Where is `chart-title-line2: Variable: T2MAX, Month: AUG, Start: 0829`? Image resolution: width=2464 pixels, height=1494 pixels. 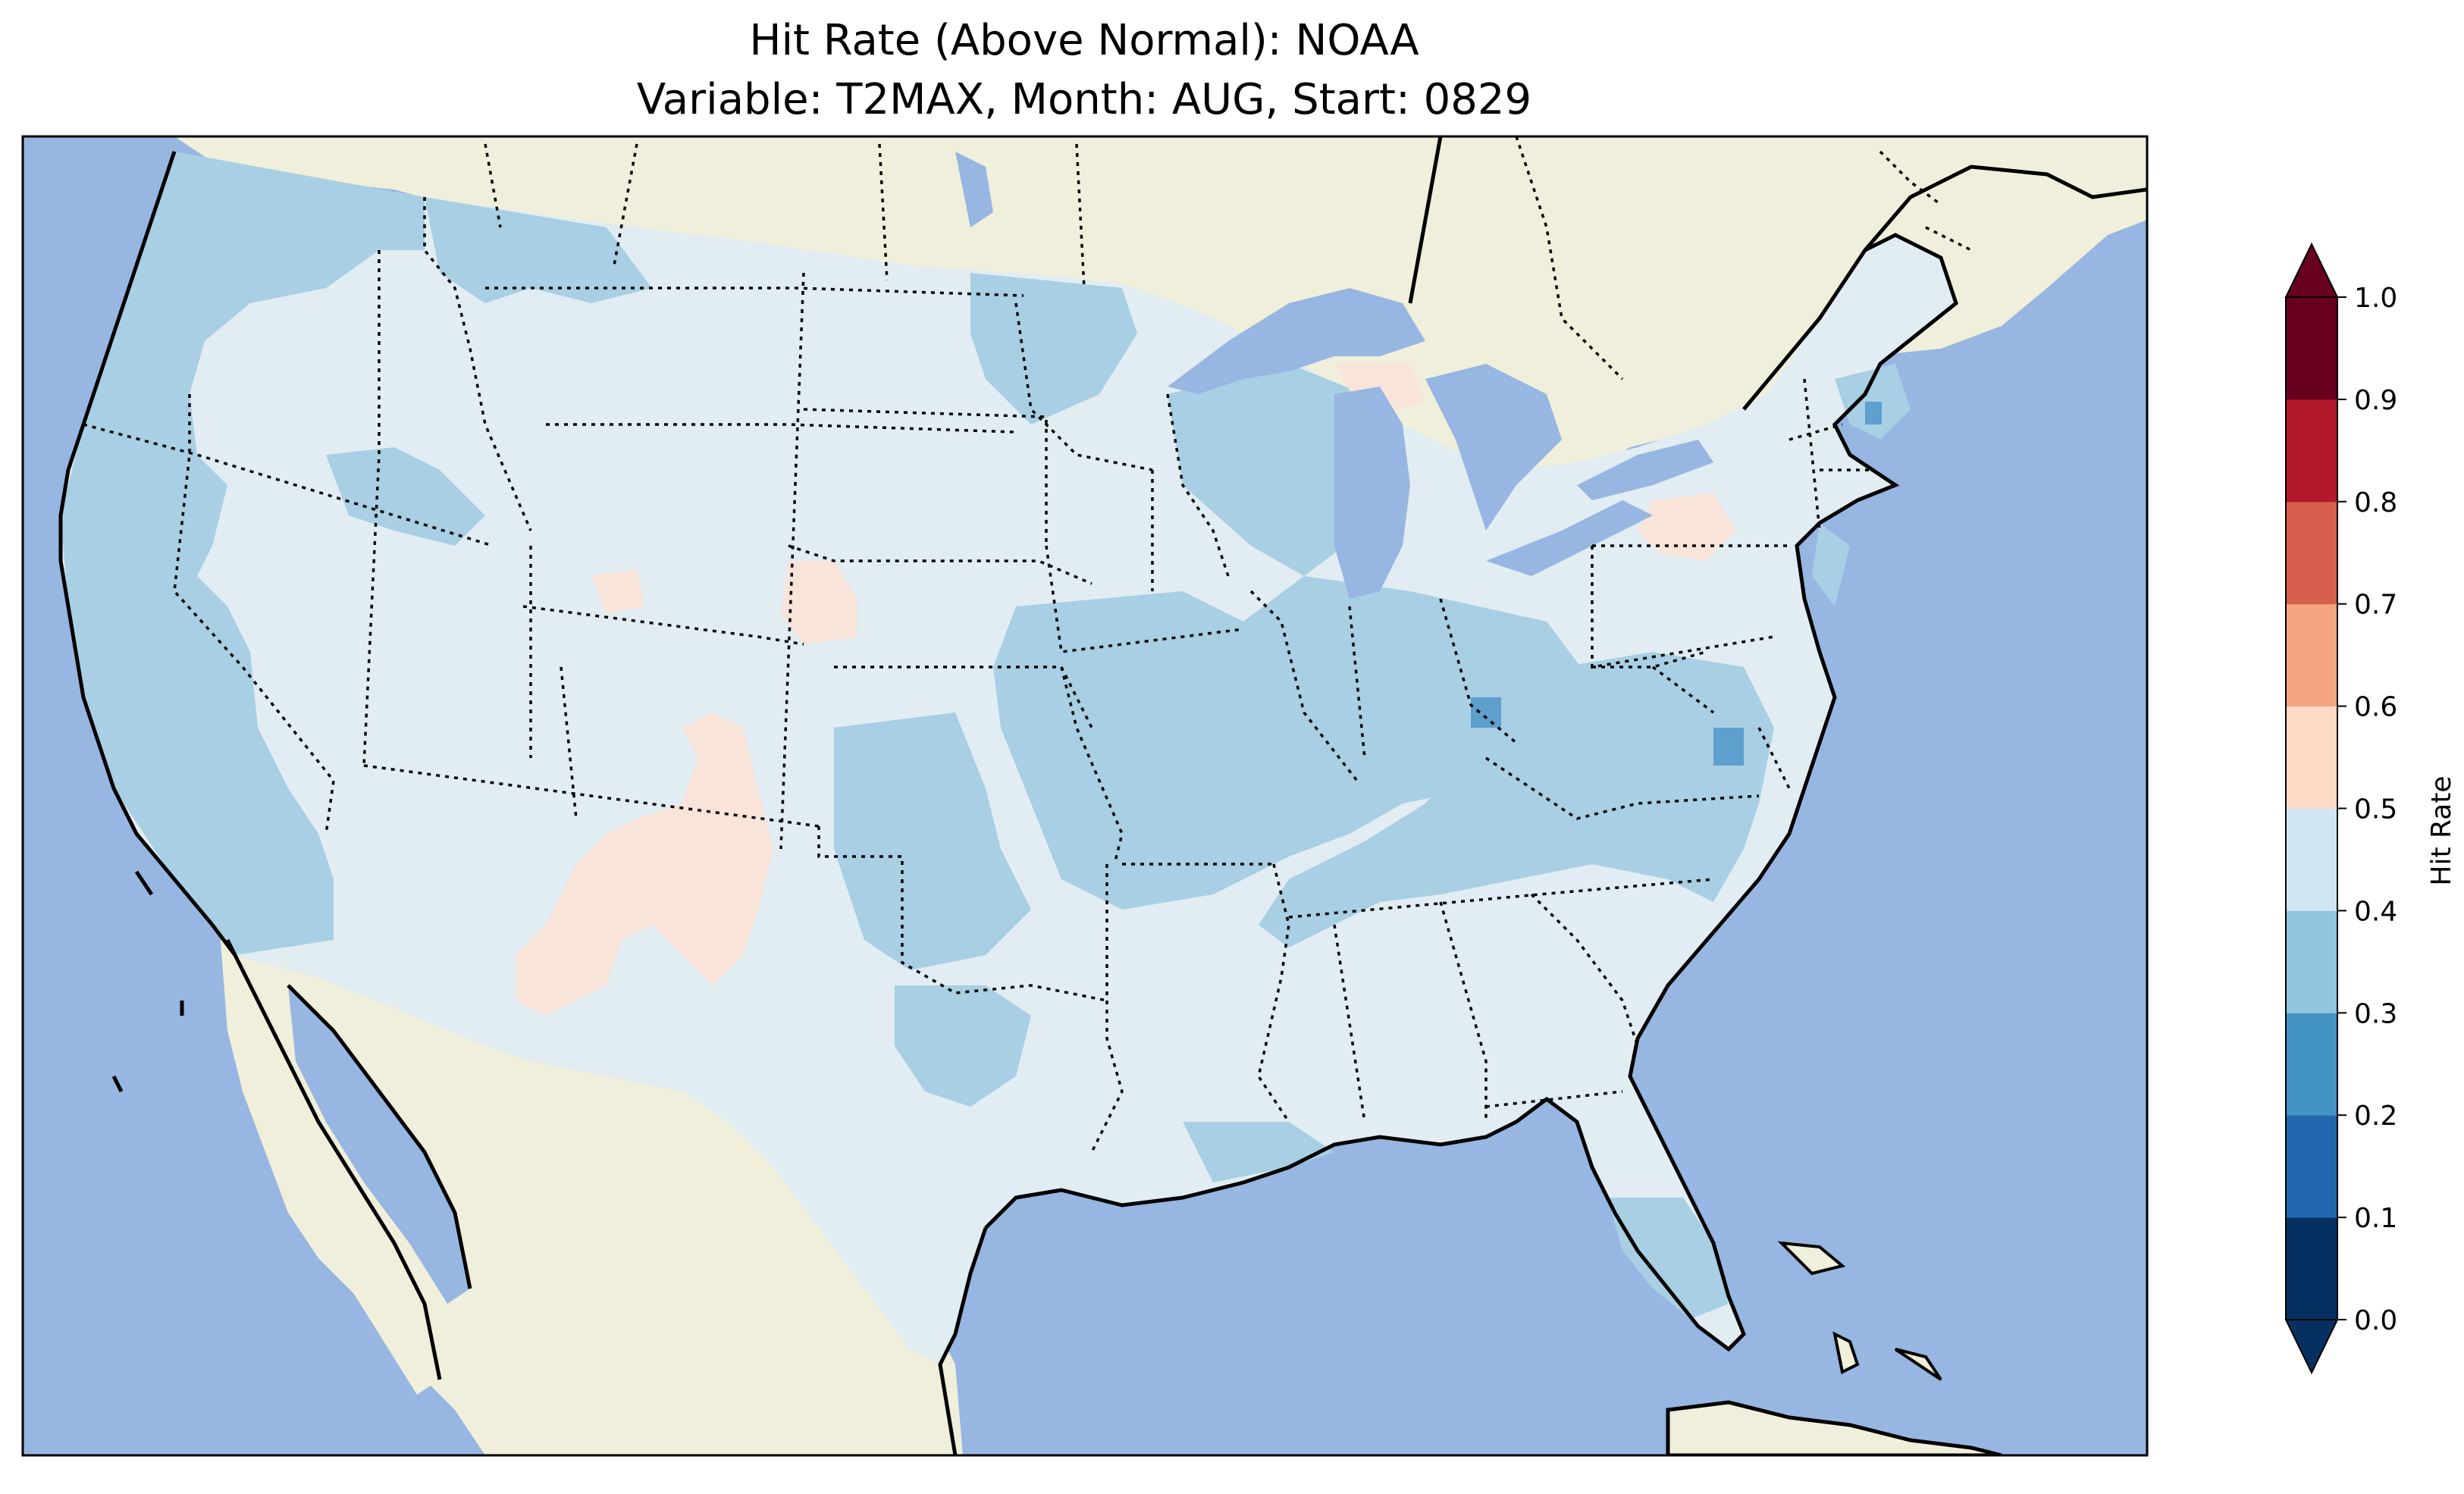
chart-title-line2: Variable: T2MAX, Month: AUG, Start: 0829 is located at coordinates (1084, 99).